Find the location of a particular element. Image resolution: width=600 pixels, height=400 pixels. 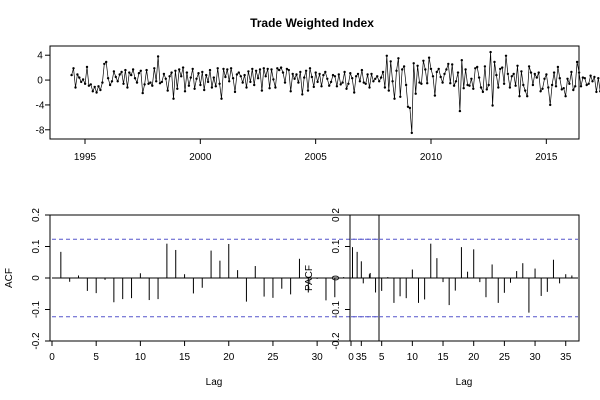

y-tick-label: 0.2 is located at coordinates (336, 215).